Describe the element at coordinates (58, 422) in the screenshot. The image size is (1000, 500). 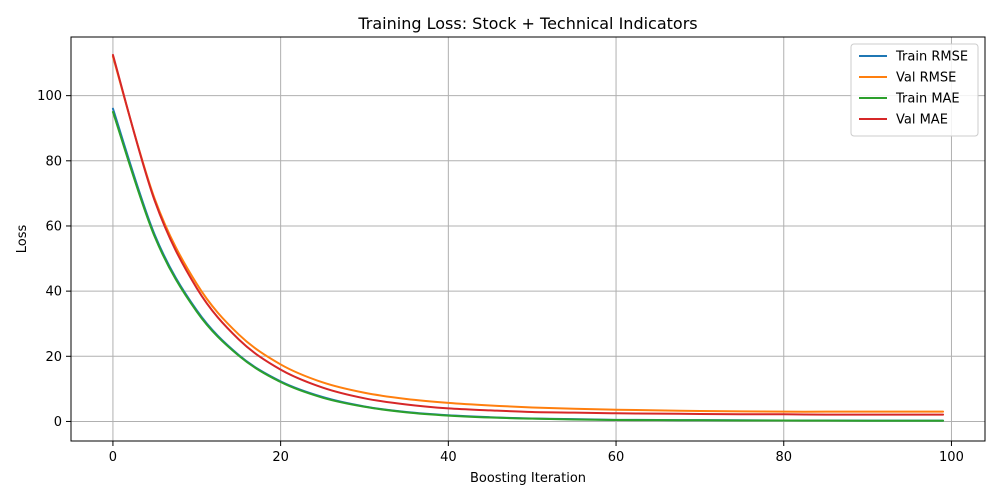
I see `y-tick-label: 0` at that location.